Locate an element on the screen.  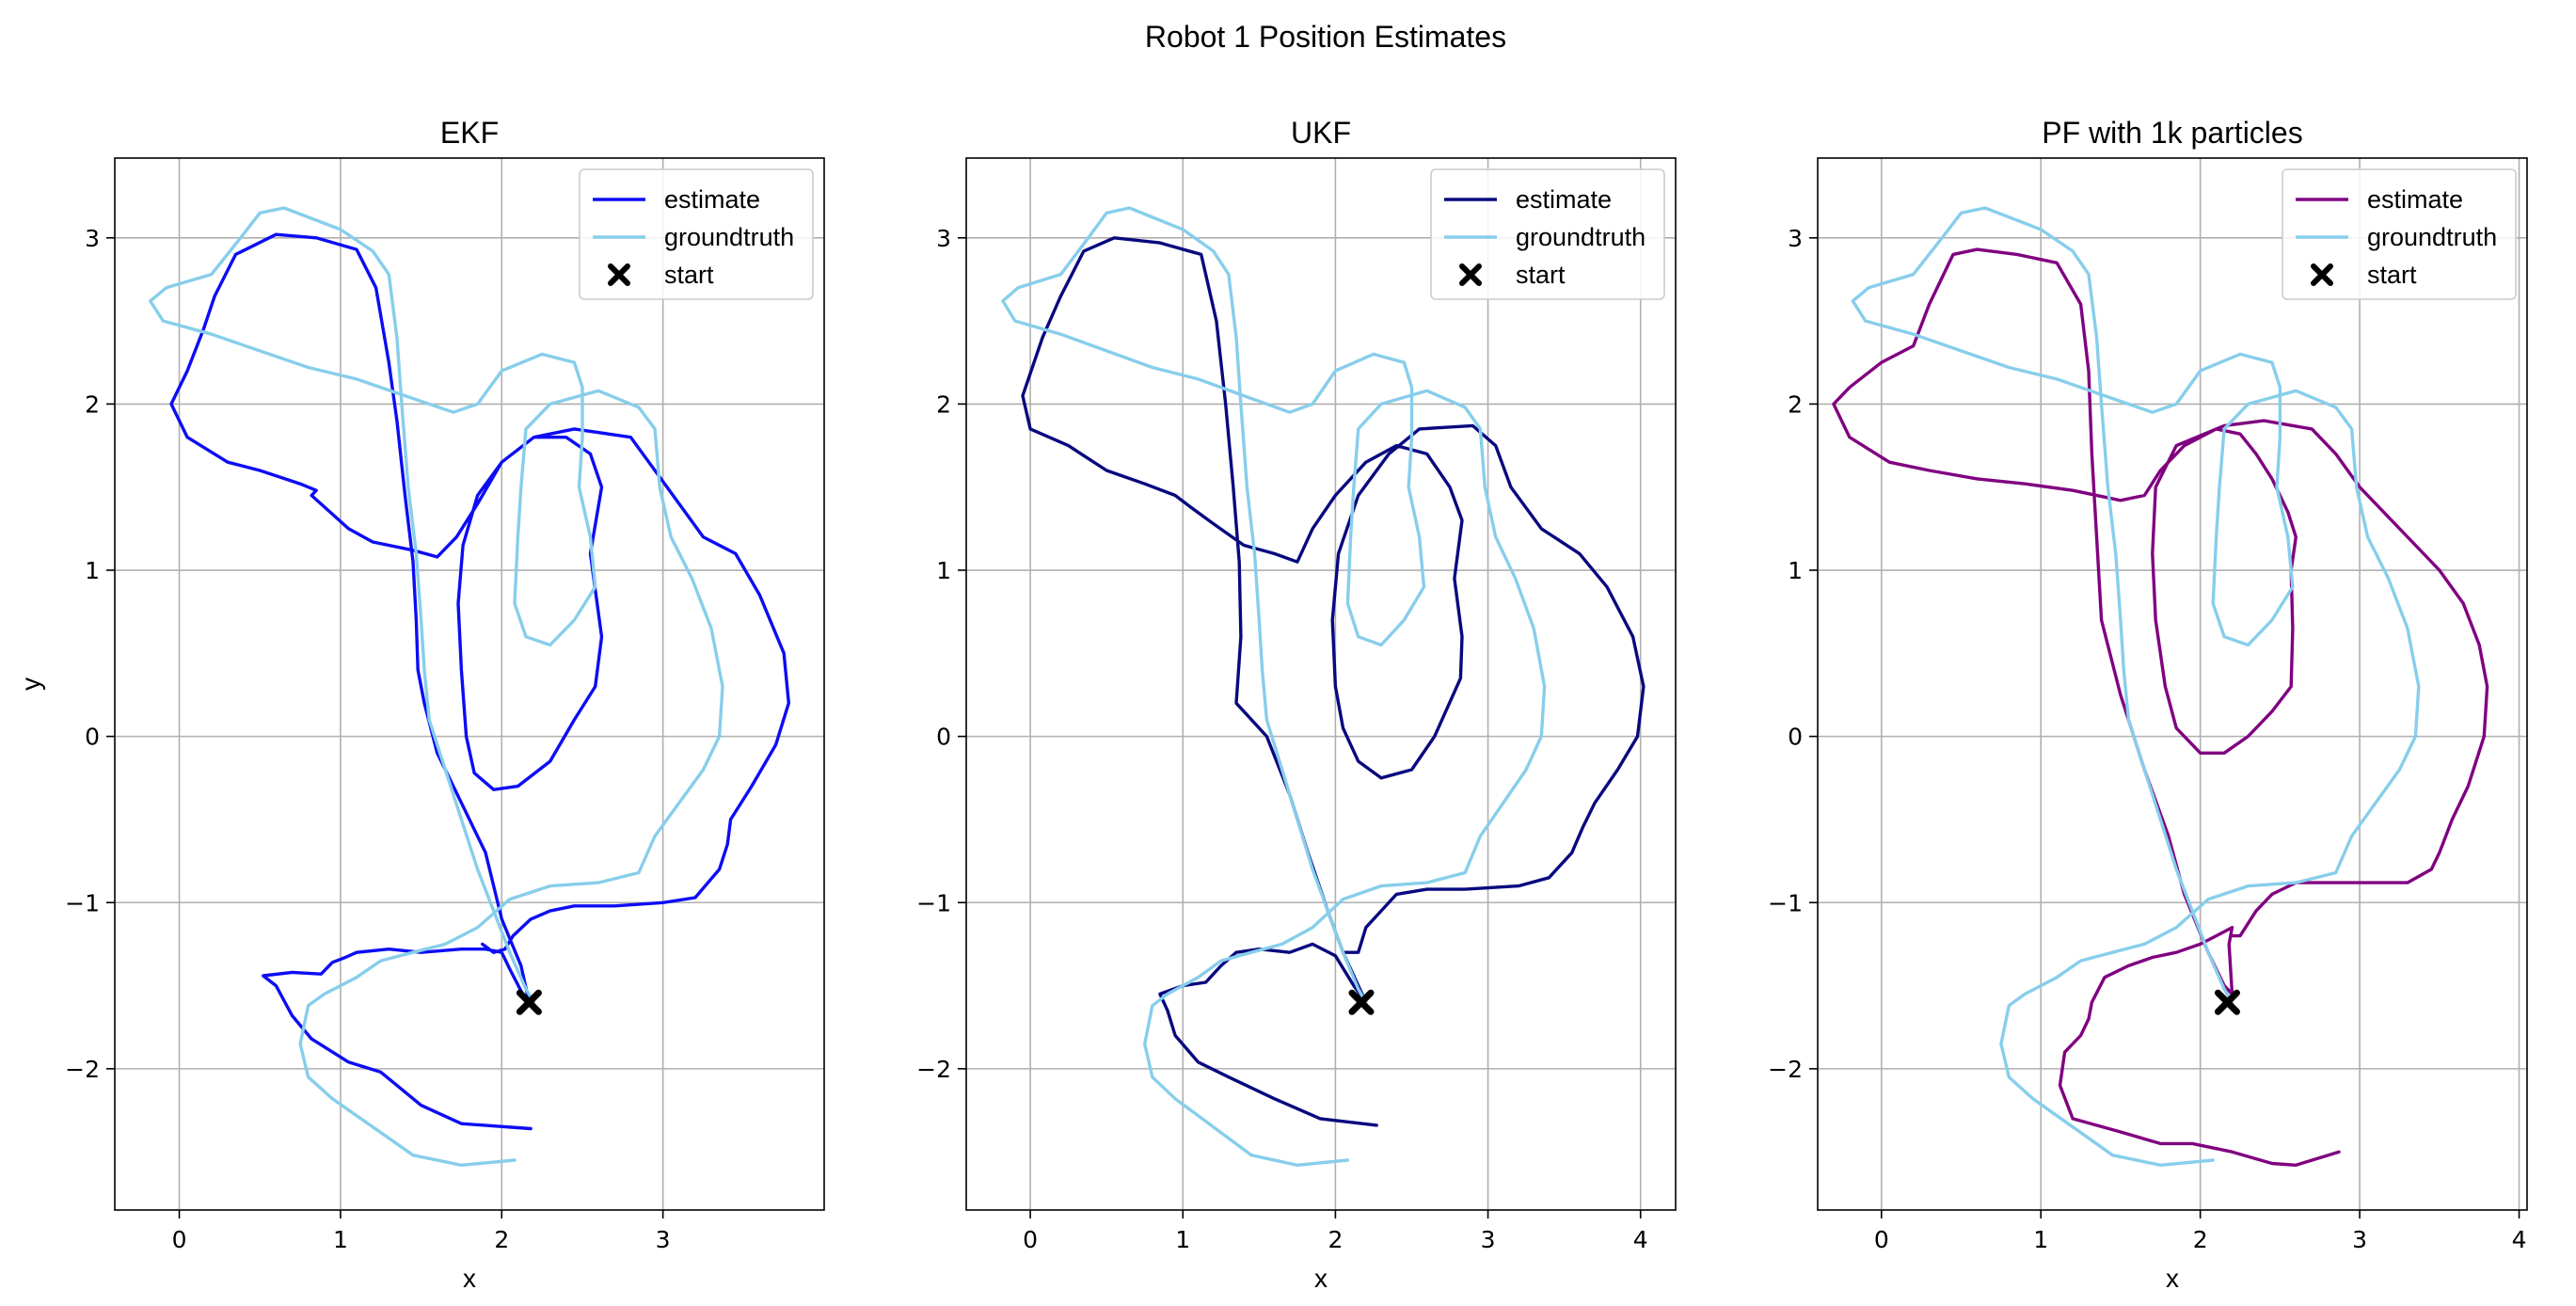
subplot-title: UKF is located at coordinates (1321, 133).